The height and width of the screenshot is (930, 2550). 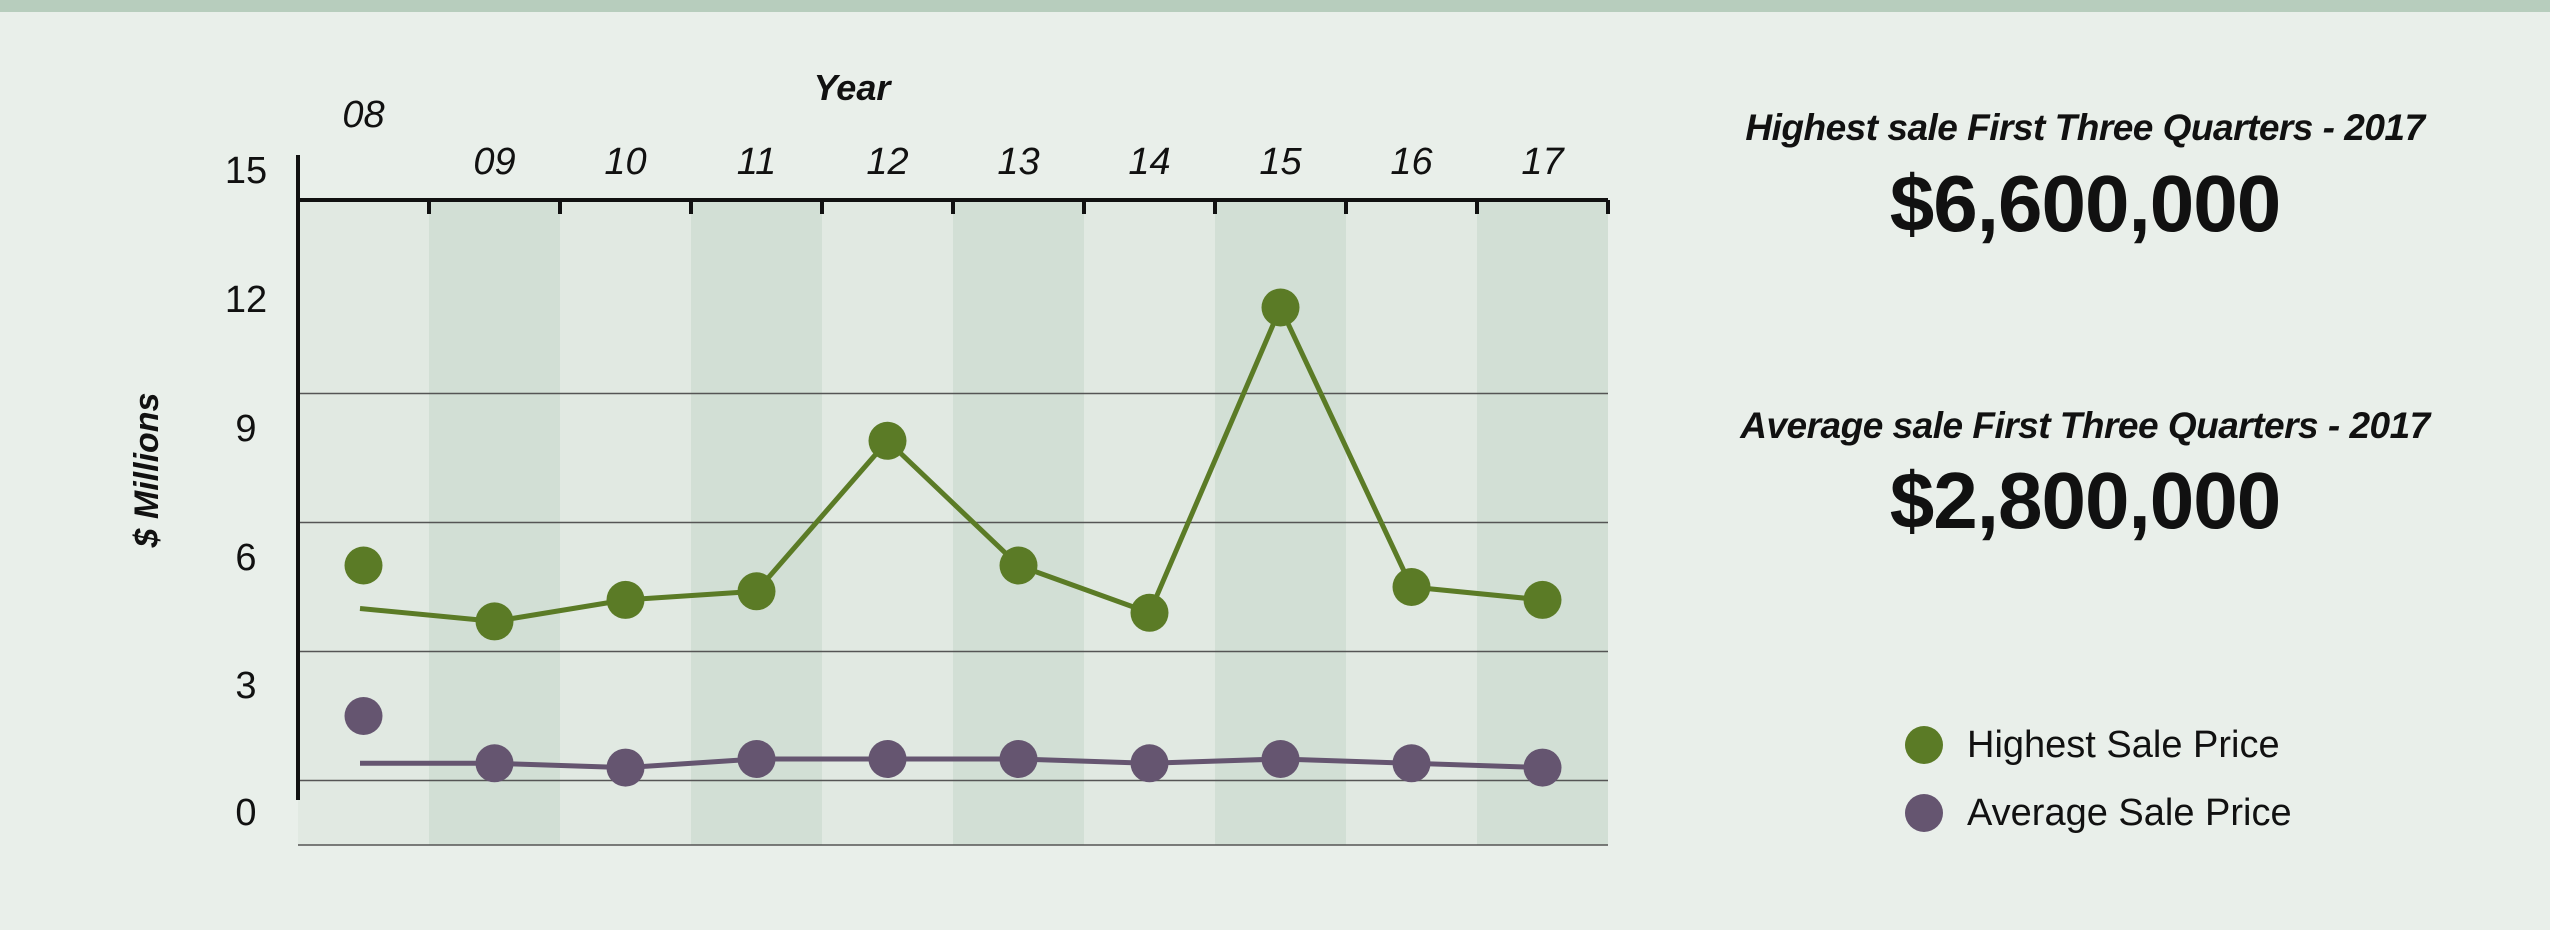 What do you see at coordinates (2085, 127) in the screenshot?
I see `highest-sale-label: Highest sale First Three Quarters - 2017` at bounding box center [2085, 127].